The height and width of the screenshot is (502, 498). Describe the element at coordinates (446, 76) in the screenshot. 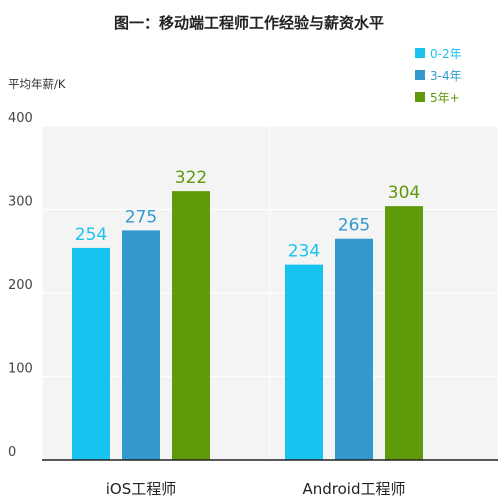

I see `legend-label-1: 3-4年` at that location.